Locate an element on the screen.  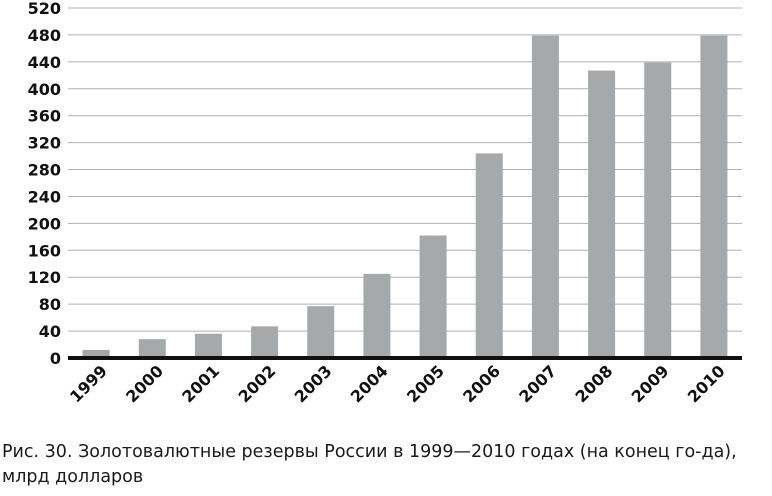
bar-2008 is located at coordinates (602, 214).